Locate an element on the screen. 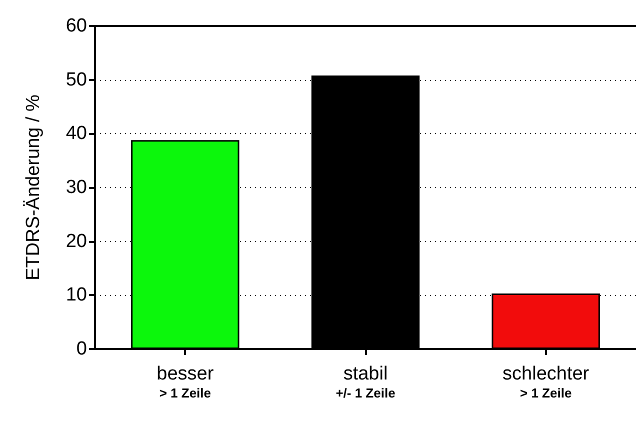 The height and width of the screenshot is (447, 644). x-tick-label: stabil +/- 1 Zeile is located at coordinates (366, 382).